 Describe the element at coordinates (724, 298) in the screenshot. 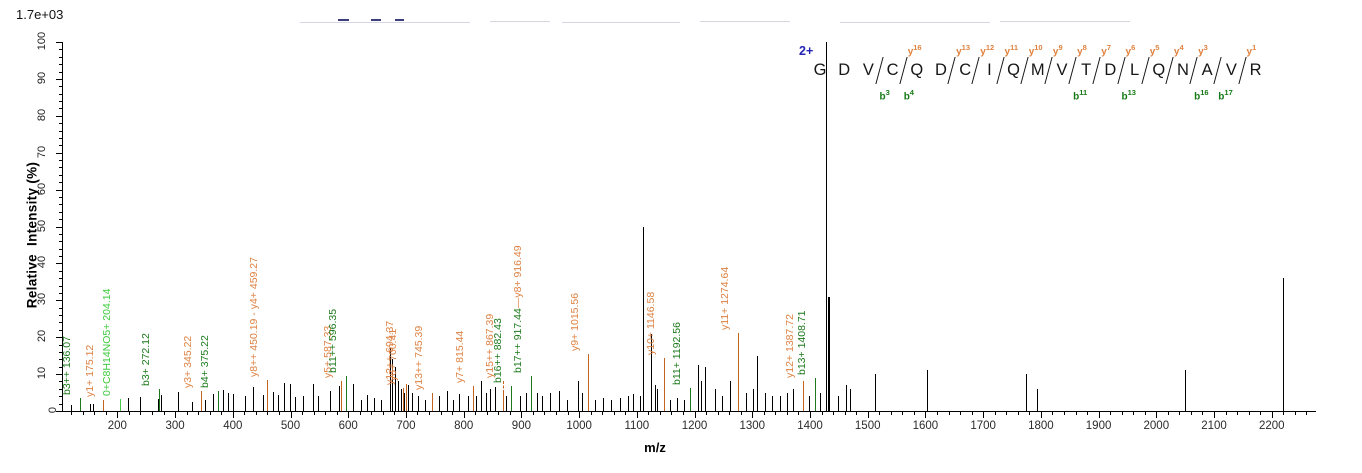

I see `peak-label: y11+ 1274.64` at that location.